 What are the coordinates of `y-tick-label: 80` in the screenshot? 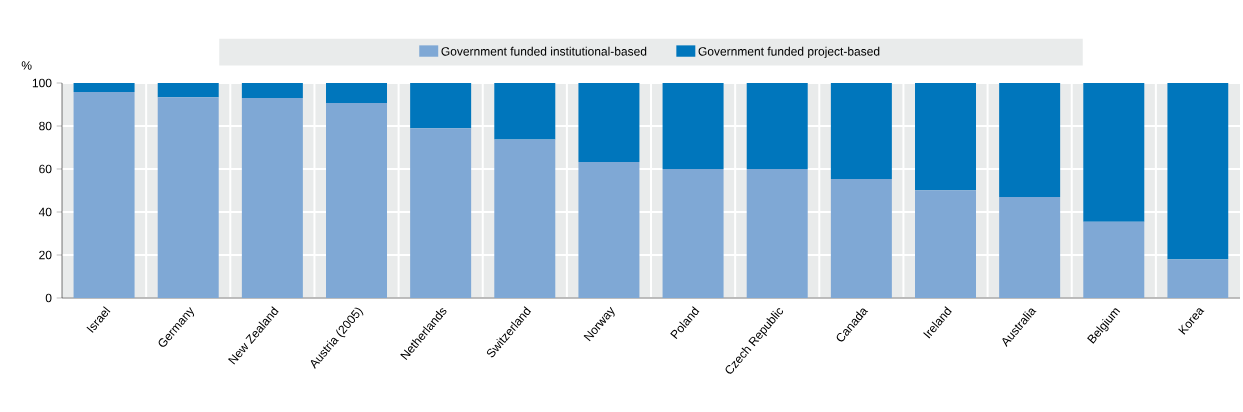 It's located at (45, 126).